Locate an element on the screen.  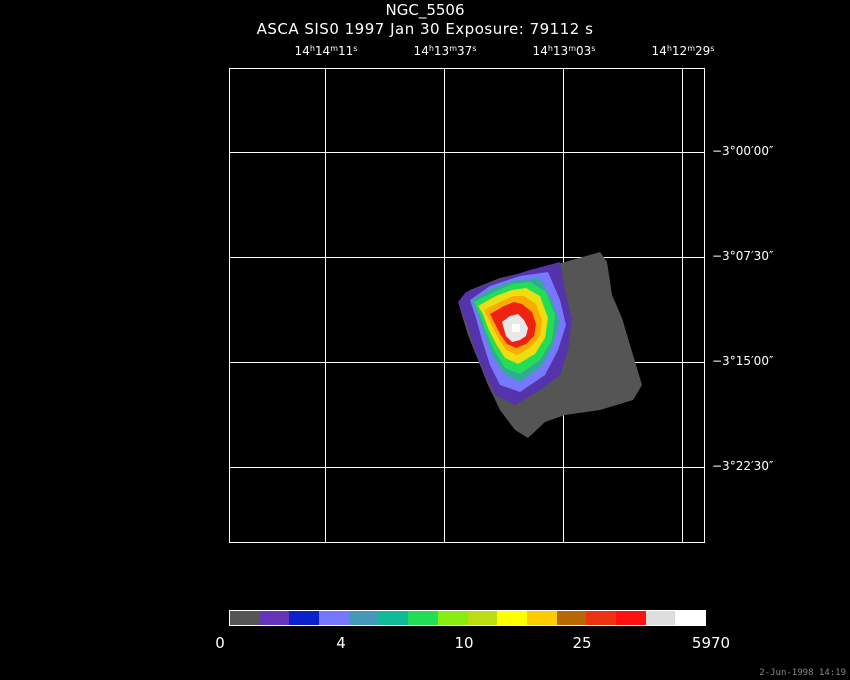
colorbar is located at coordinates (467, 618).